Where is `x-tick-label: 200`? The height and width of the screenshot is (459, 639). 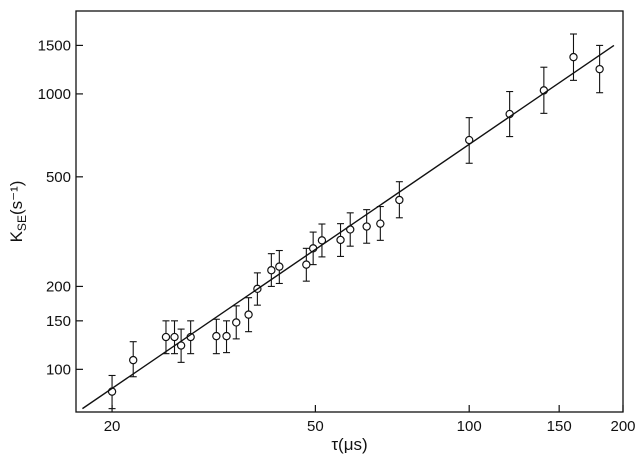 x-tick-label: 200 is located at coordinates (622, 426).